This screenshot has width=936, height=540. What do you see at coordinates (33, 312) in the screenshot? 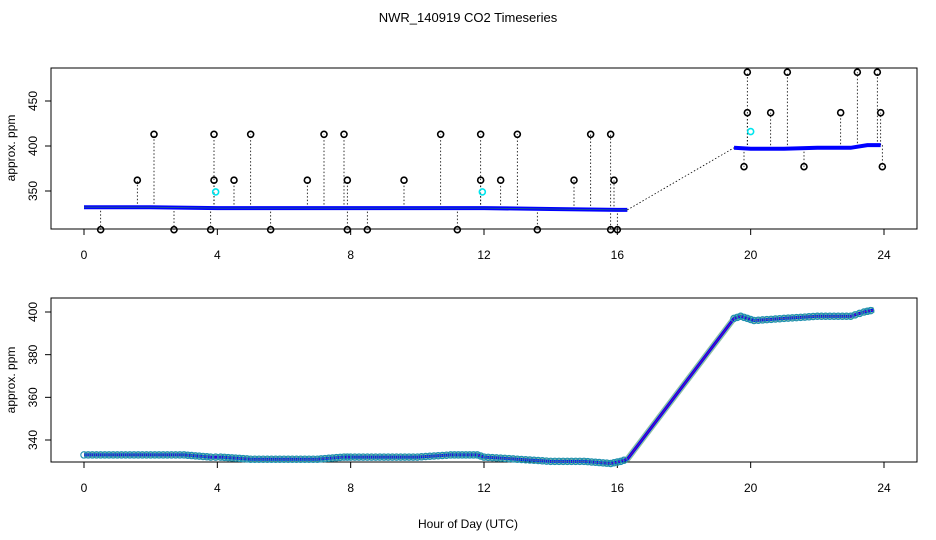
I see `y-tick-label-filtered: 400` at bounding box center [33, 312].